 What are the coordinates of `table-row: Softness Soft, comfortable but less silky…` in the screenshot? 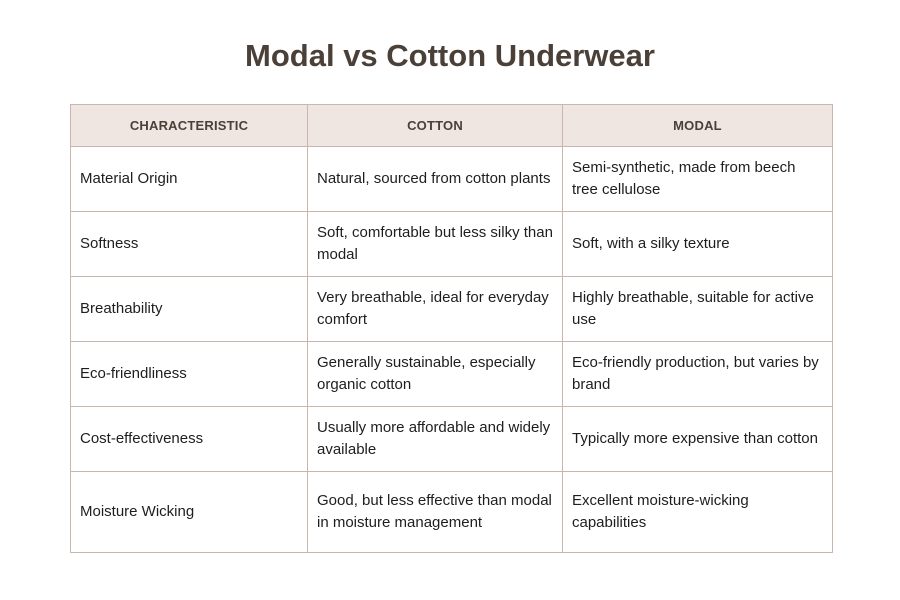 It's located at (451, 244).